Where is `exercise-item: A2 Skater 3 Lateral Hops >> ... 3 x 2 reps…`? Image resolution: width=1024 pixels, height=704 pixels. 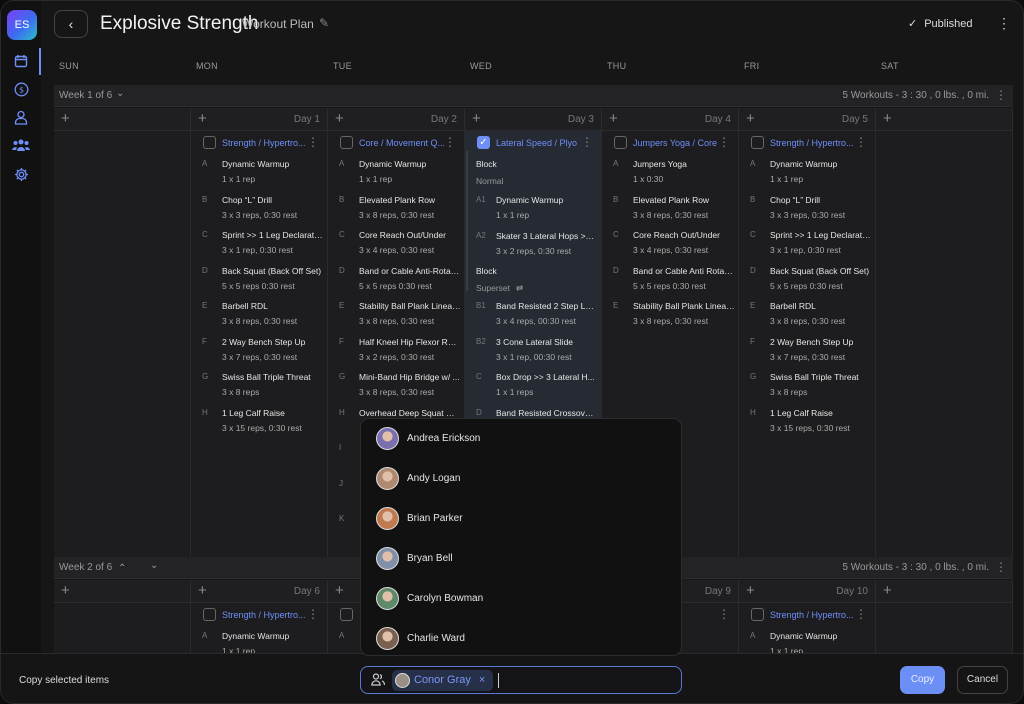 exercise-item: A2 Skater 3 Lateral Hops >> ... 3 x 2 reps… is located at coordinates (533, 248).